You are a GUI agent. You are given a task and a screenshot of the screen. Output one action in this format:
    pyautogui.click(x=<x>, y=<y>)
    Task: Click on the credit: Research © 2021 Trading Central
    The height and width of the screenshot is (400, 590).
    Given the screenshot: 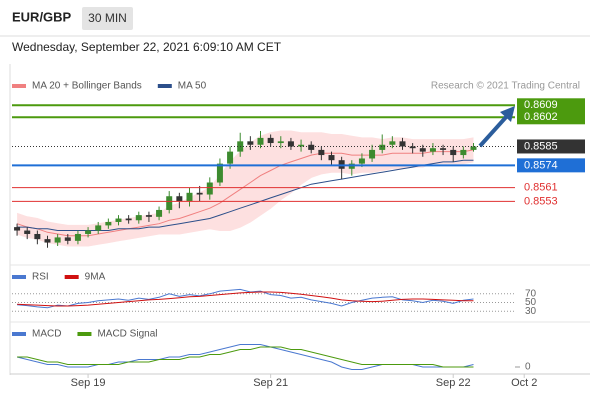 What is the action you would take?
    pyautogui.click(x=505, y=86)
    